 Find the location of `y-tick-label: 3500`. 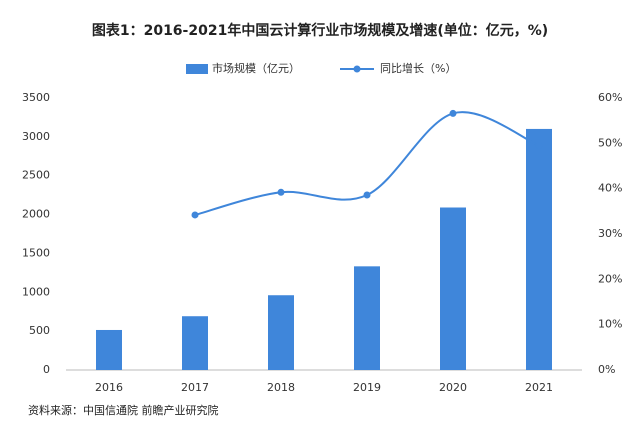

y-tick-label: 3500 is located at coordinates (36, 97).